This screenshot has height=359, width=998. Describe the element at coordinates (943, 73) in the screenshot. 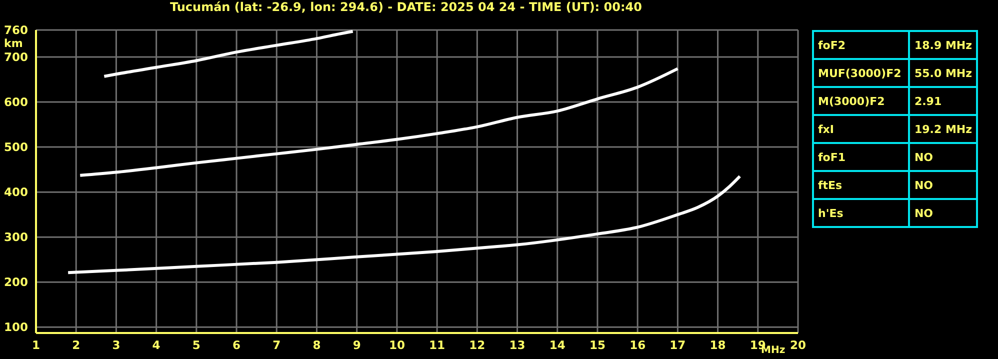

I see `text: 55.0 MHz` at that location.